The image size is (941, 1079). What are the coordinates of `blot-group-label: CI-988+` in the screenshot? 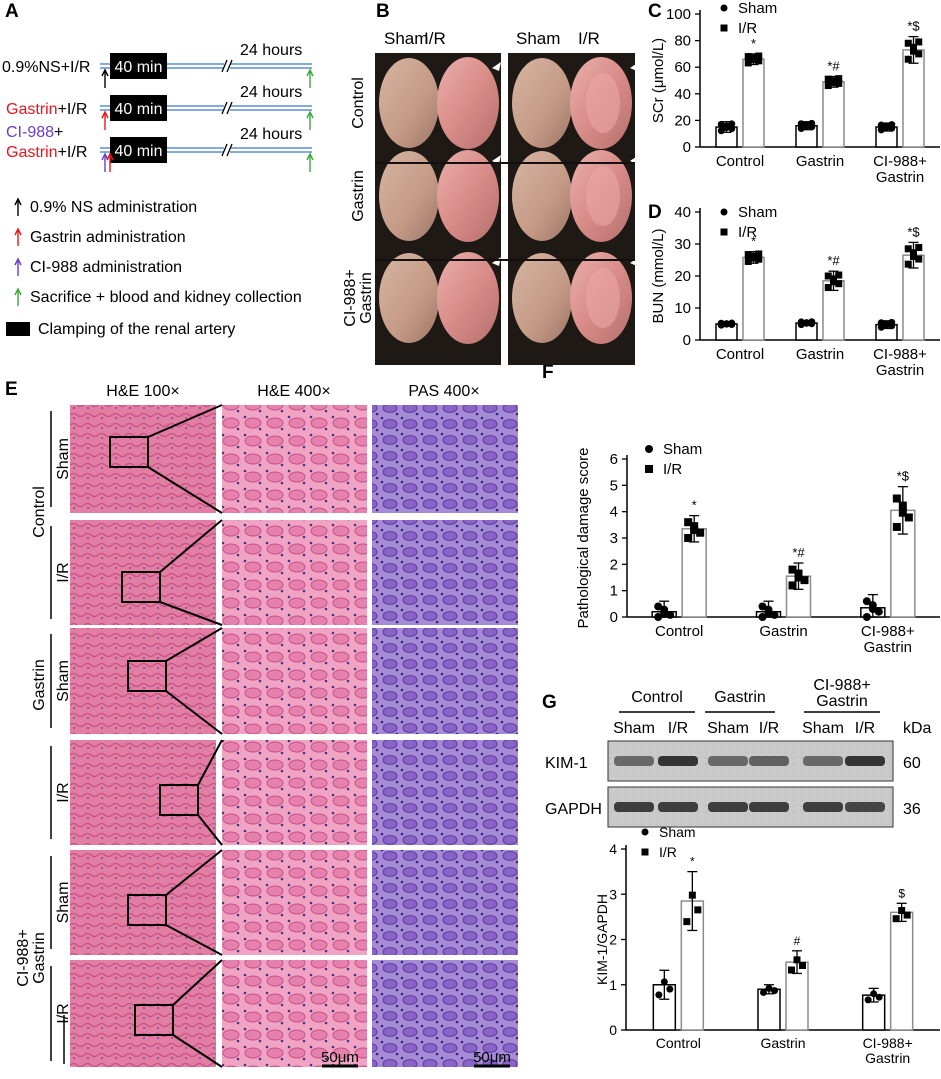 It's located at (841, 685).